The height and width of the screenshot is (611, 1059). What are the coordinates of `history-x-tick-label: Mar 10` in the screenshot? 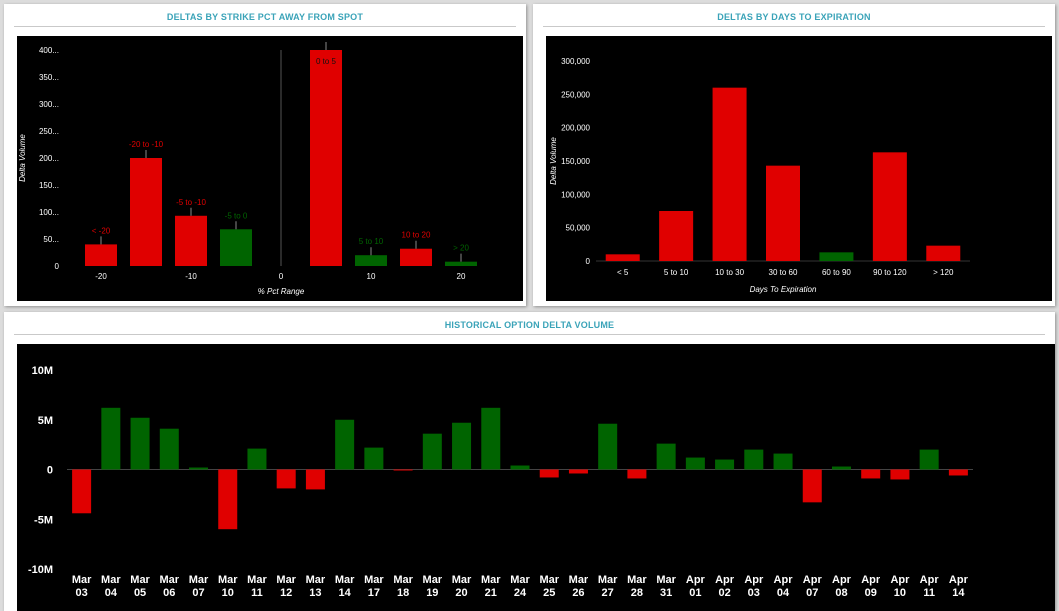 It's located at (228, 586).